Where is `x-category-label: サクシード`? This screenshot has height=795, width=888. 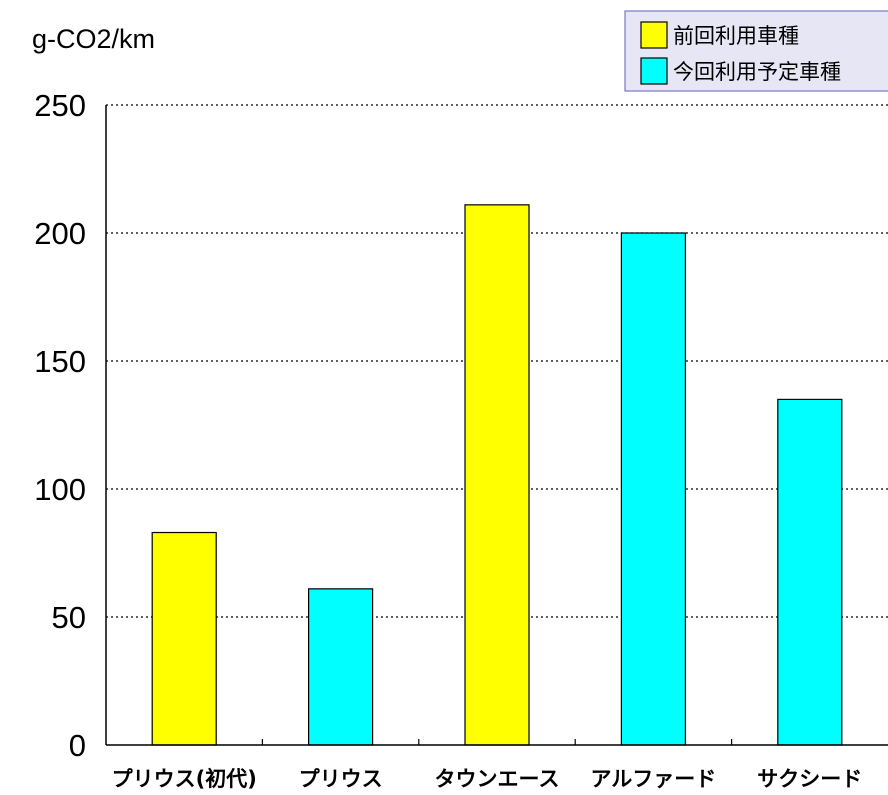 x-category-label: サクシード is located at coordinates (809, 779).